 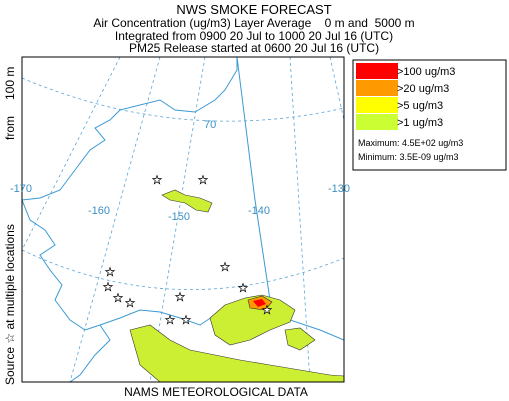 I want to click on graticule-label: -160, so click(x=99, y=211).